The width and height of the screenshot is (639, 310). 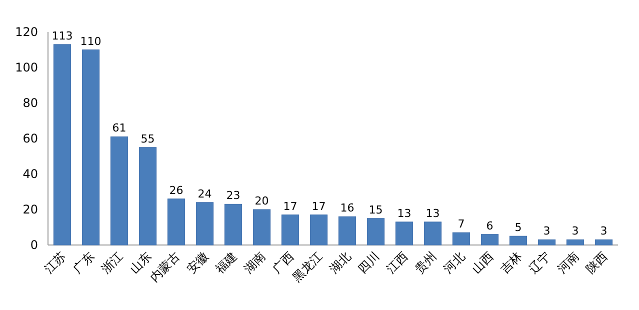 What do you see at coordinates (62, 35) in the screenshot?
I see `data-label: 113` at bounding box center [62, 35].